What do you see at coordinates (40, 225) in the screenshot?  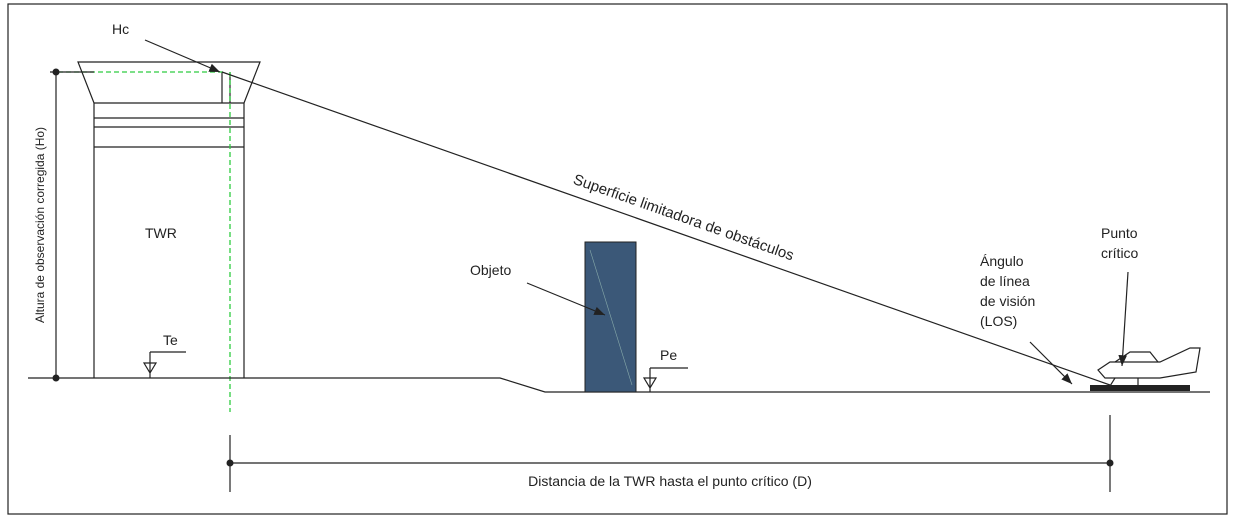 I see `ho-label: Altura de observación corregida (Ho)` at bounding box center [40, 225].